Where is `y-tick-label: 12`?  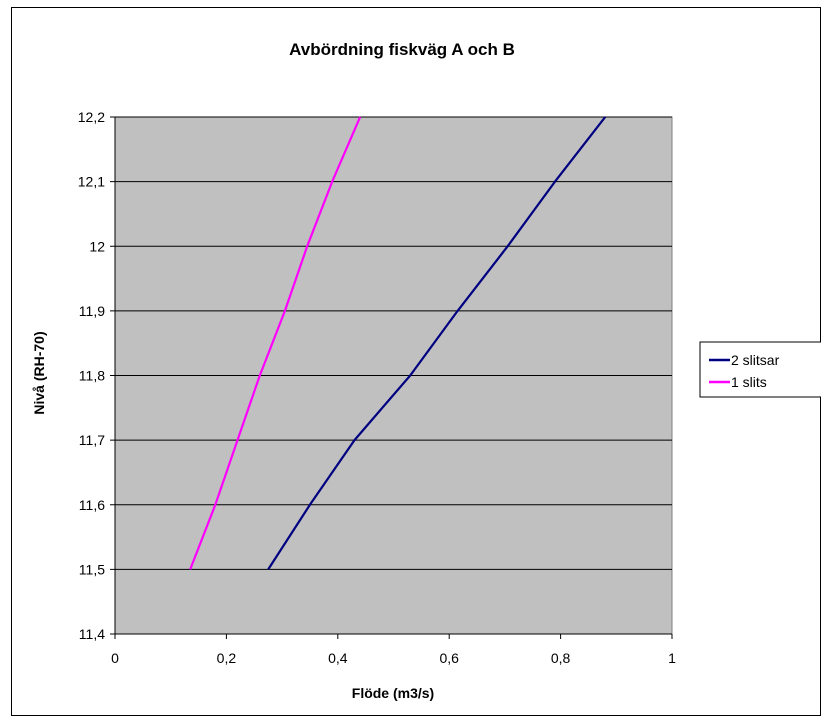 y-tick-label: 12 is located at coordinates (97, 246).